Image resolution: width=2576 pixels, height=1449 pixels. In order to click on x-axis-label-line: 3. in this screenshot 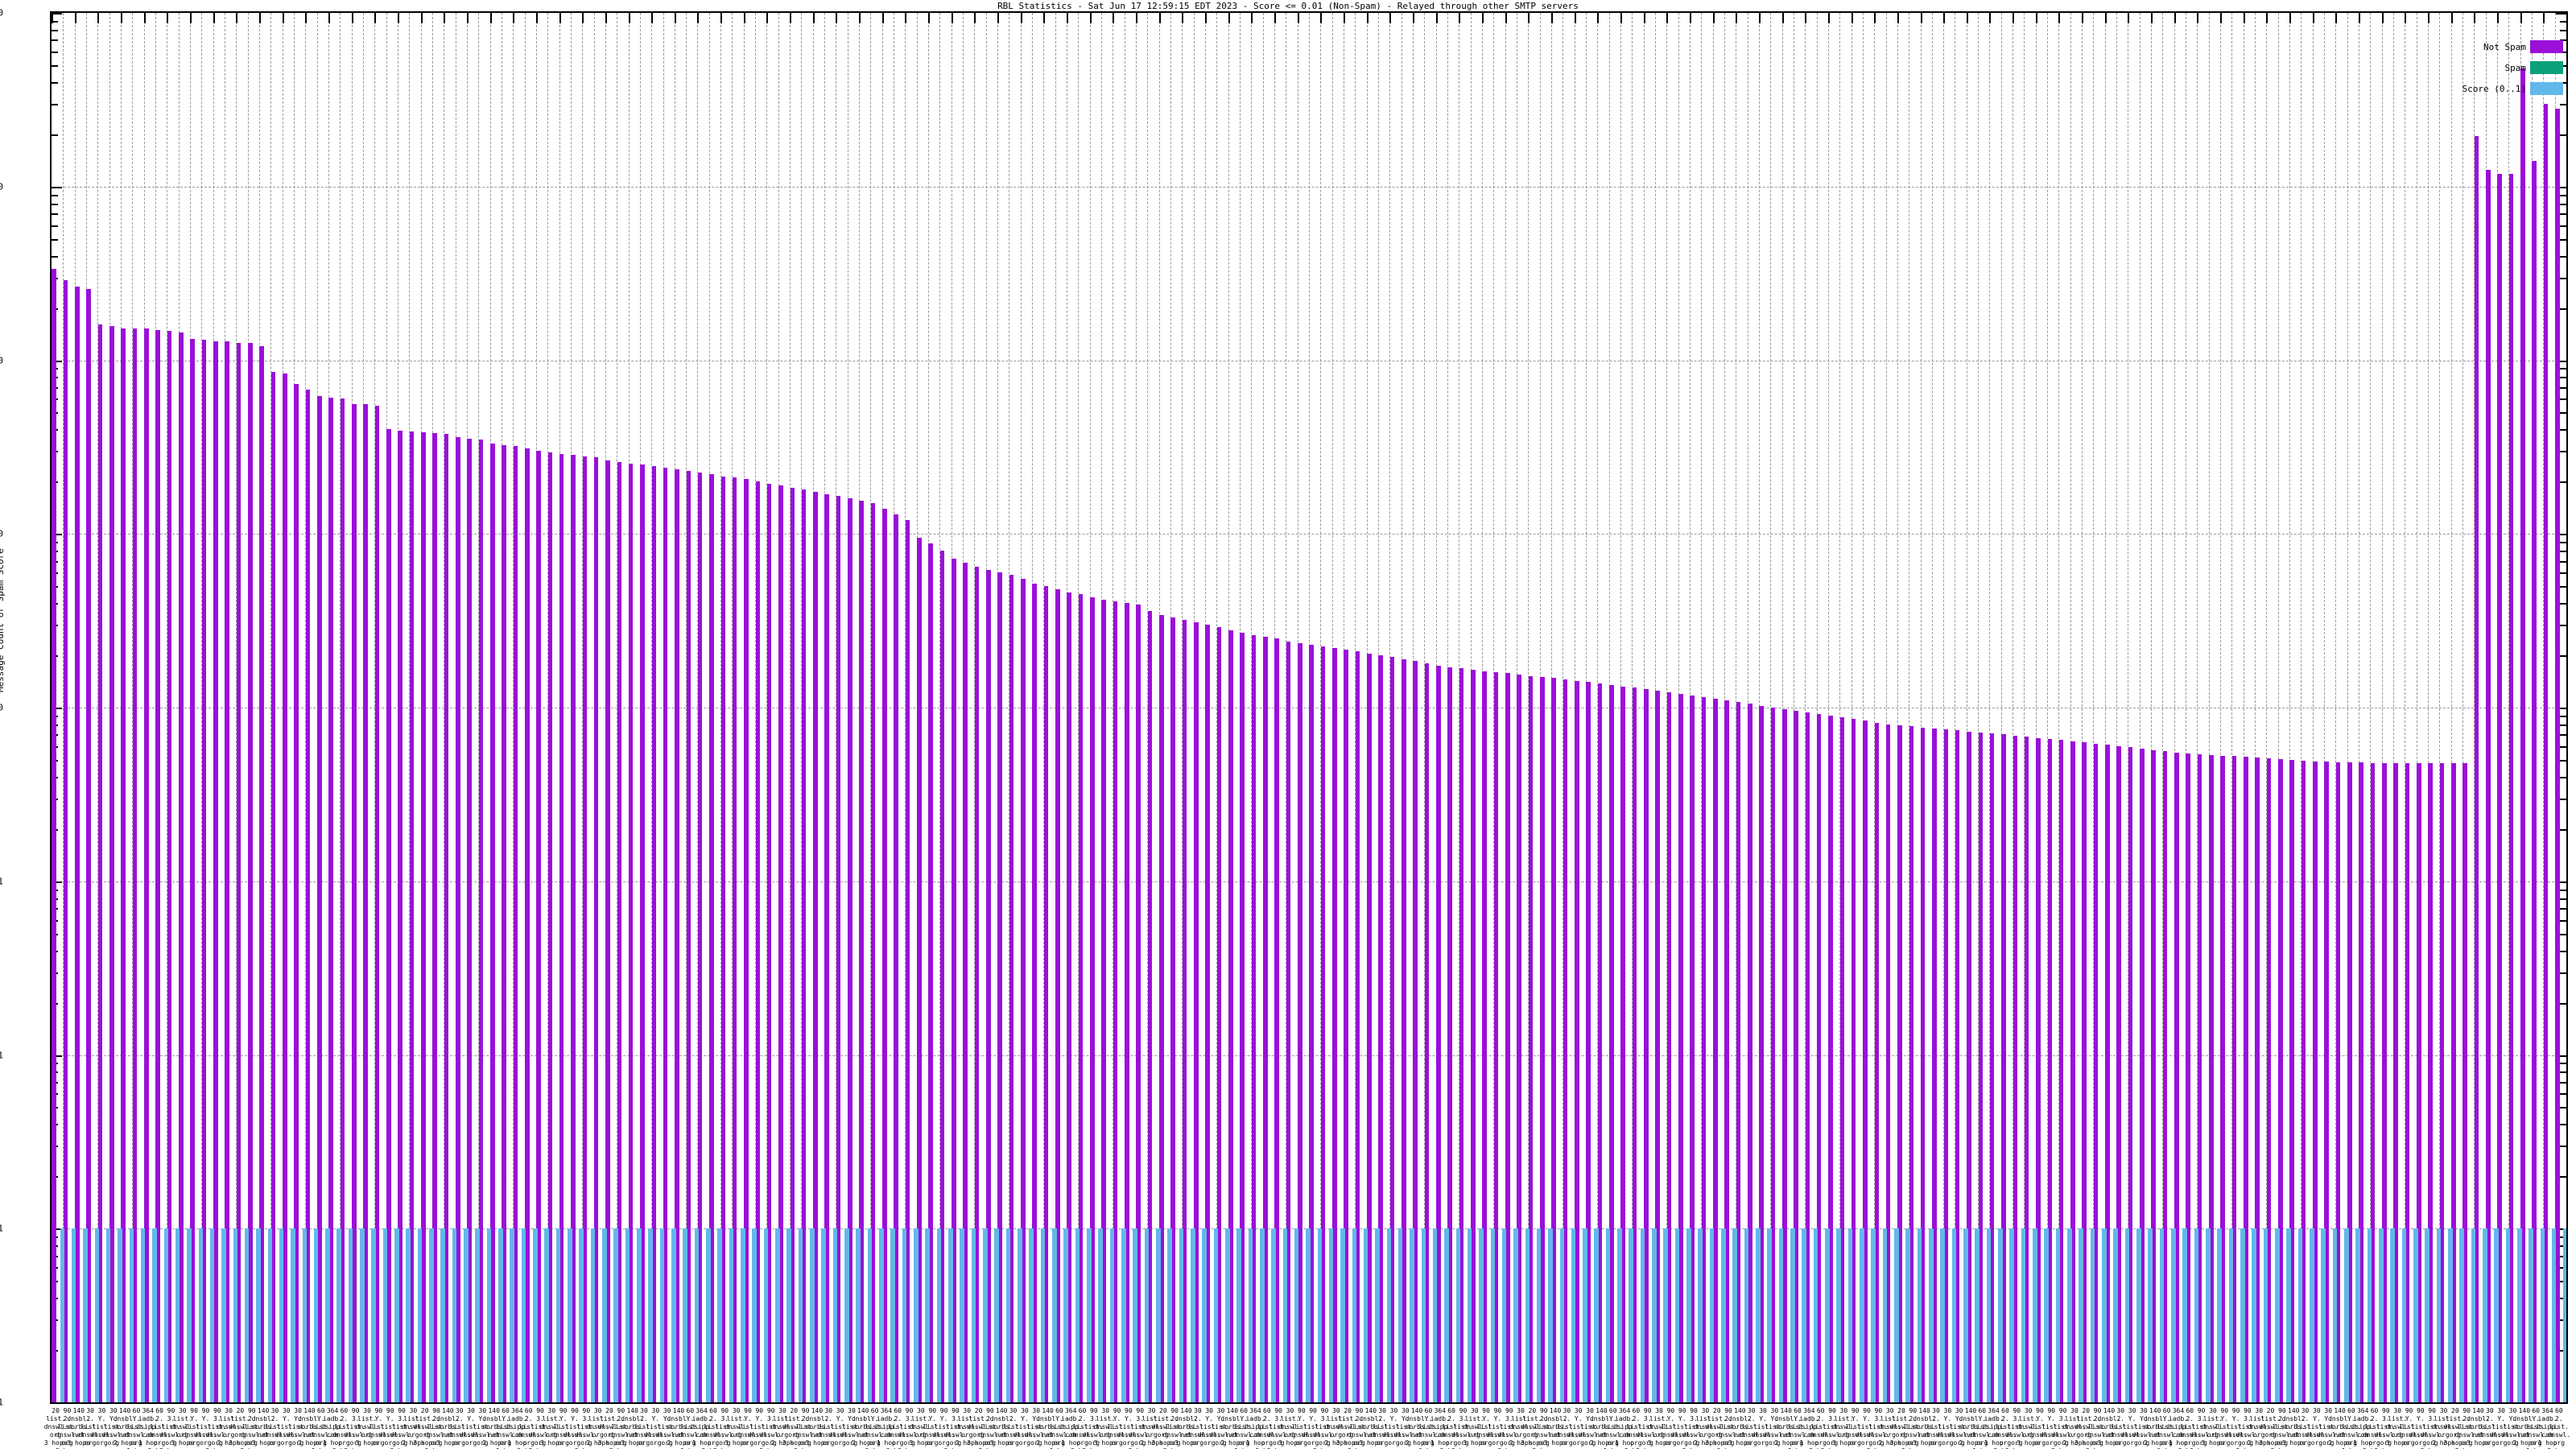, I will do `click(770, 1418)`.